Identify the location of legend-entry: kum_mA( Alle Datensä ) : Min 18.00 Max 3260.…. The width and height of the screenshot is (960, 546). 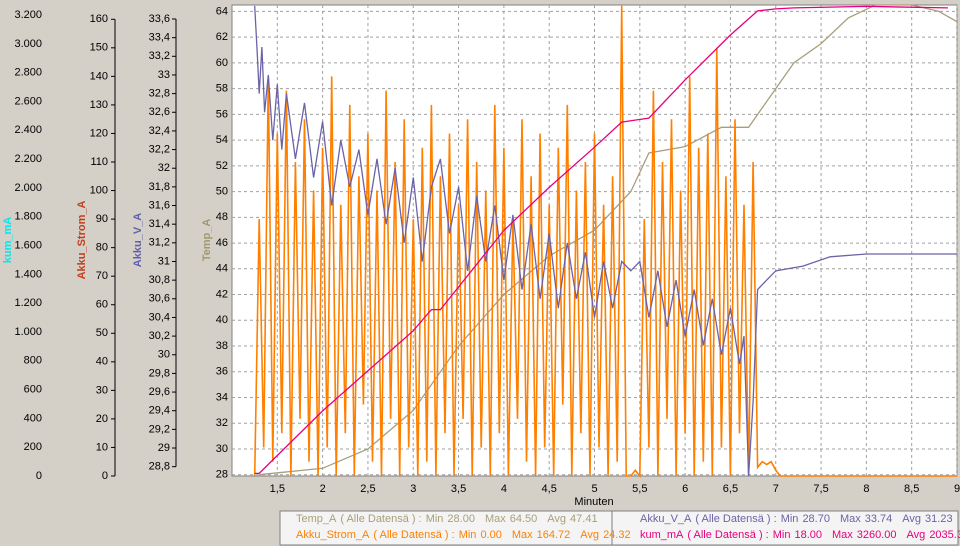
(800, 535).